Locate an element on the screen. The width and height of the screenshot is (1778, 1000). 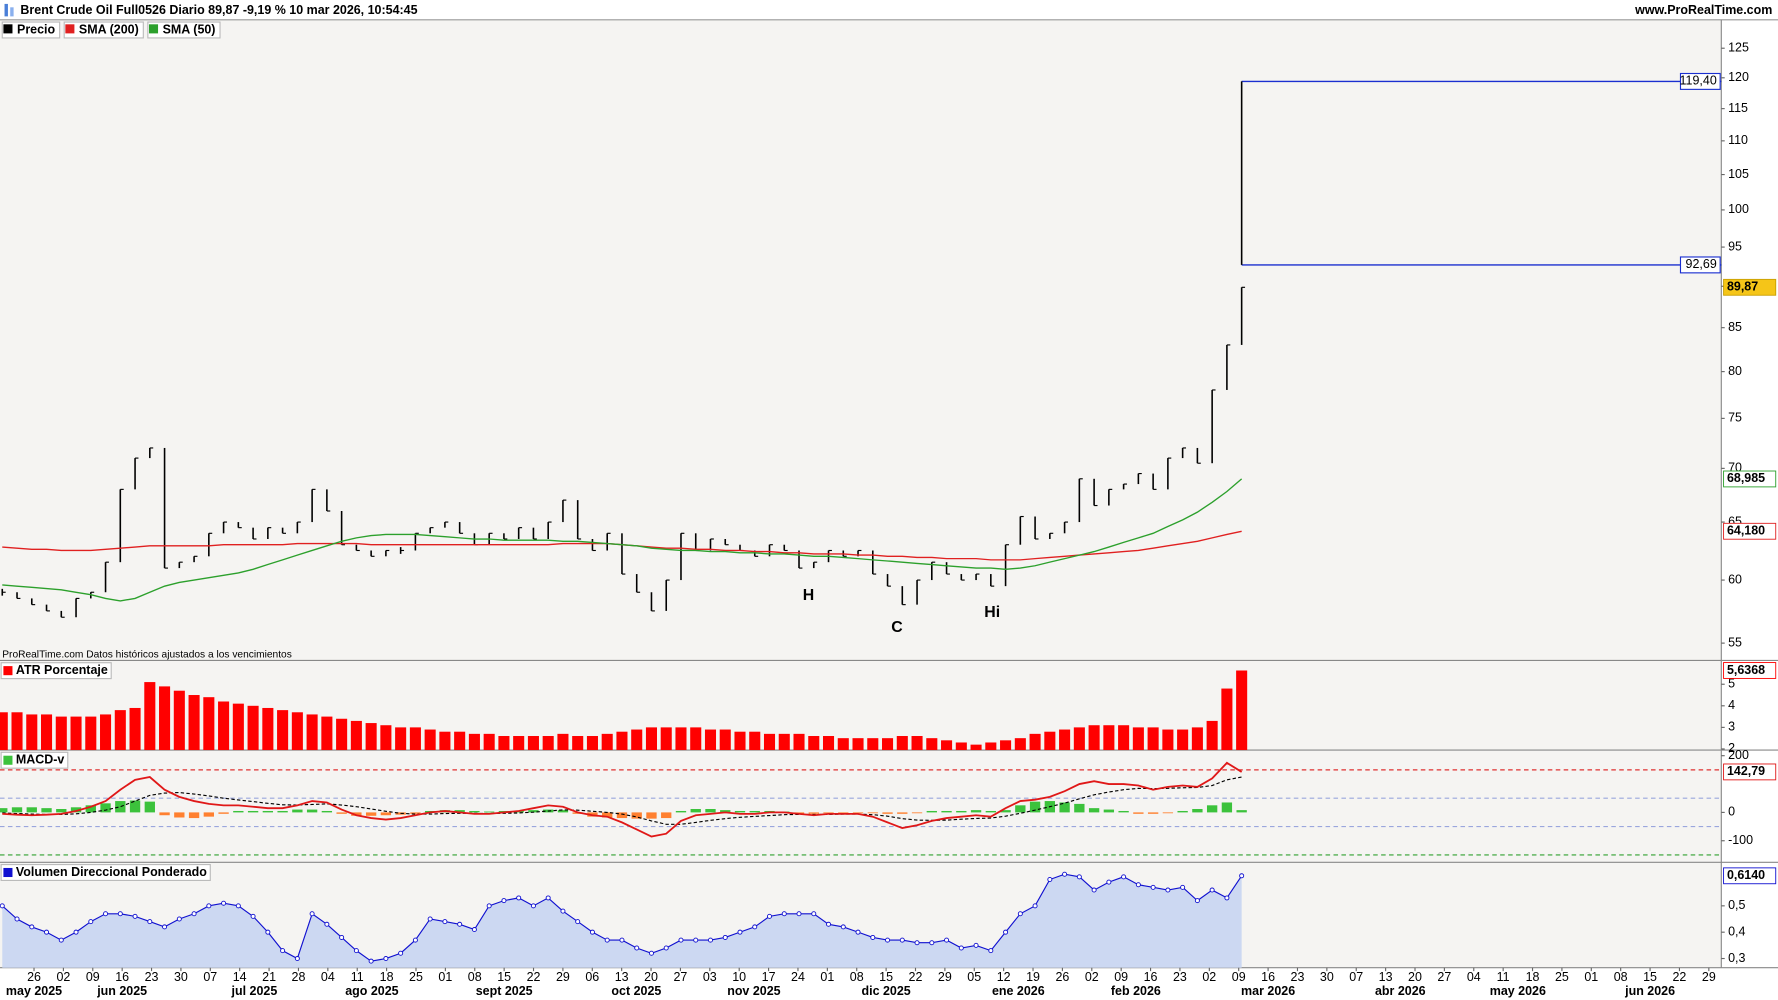
x-month-label: abr 2026 is located at coordinates (1400, 991).